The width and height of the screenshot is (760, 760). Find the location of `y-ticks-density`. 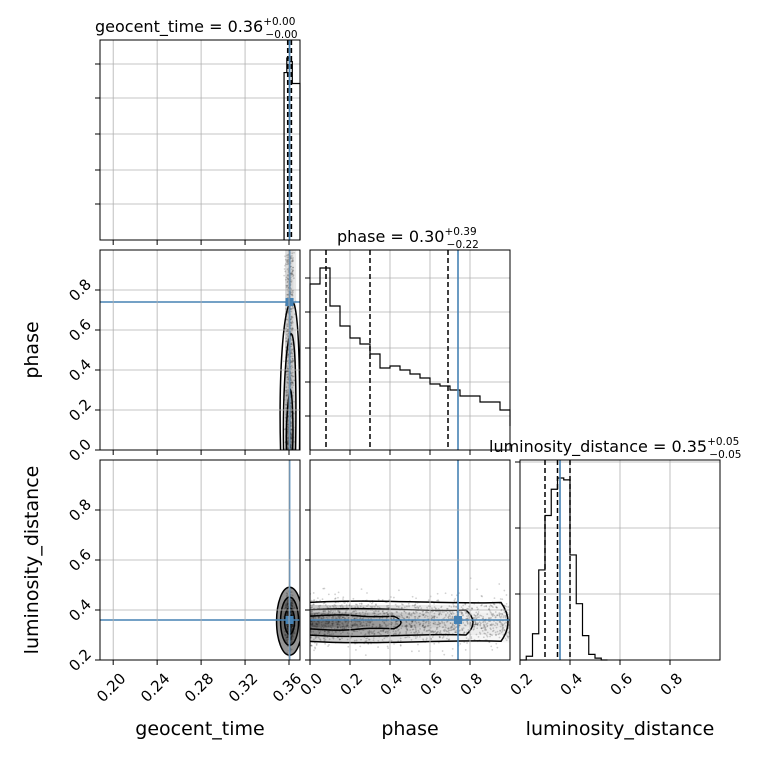

y-ticks-density is located at coordinates (307, 347).